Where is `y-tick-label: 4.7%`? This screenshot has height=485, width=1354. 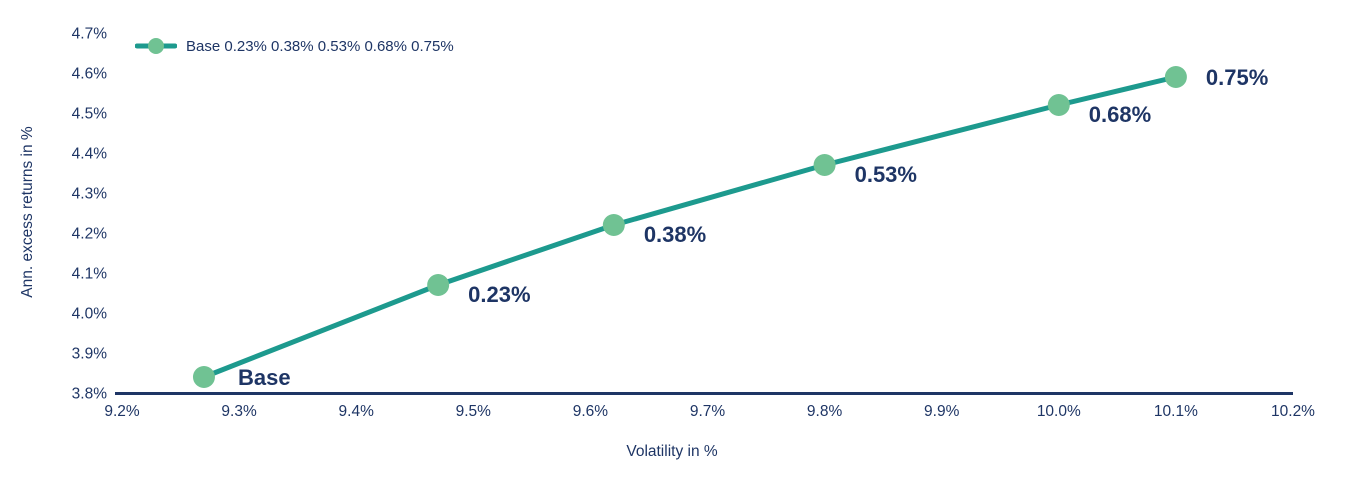 y-tick-label: 4.7% is located at coordinates (90, 34).